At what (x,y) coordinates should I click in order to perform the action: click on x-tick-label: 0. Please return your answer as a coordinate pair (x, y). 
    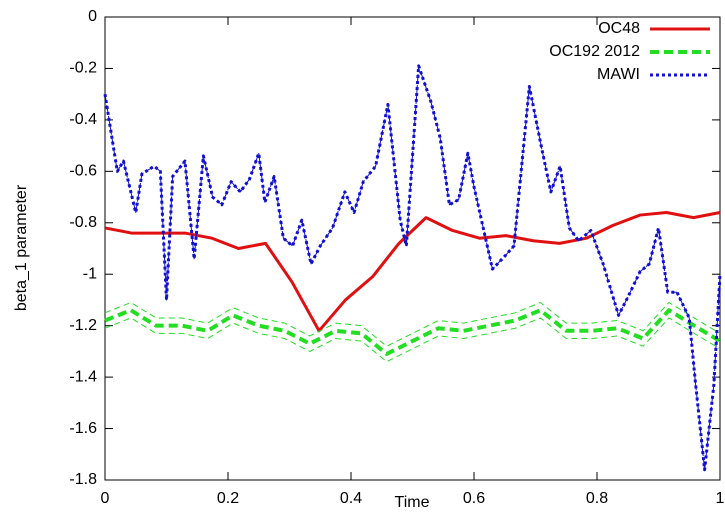
    Looking at the image, I should click on (105, 498).